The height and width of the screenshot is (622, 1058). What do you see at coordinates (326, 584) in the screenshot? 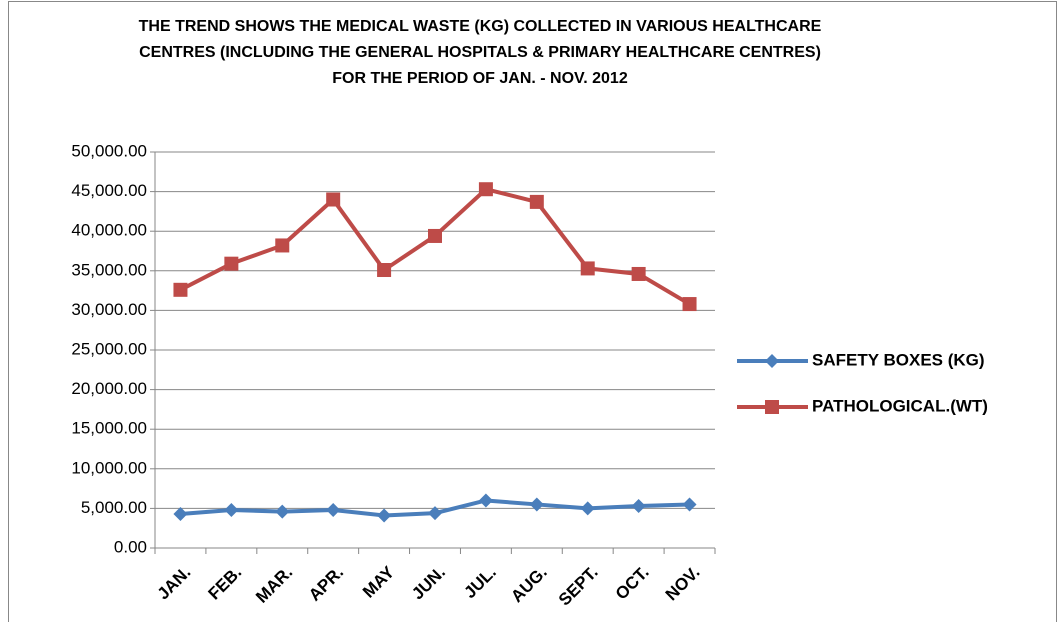
I see `x-tick-label: APR.` at bounding box center [326, 584].